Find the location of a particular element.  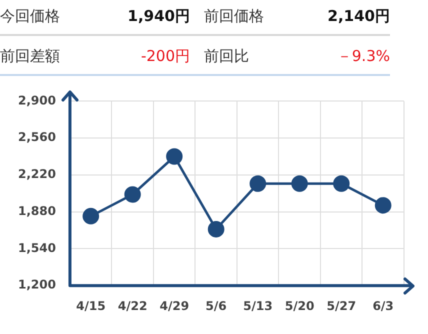

y-tick-label: 2,900 is located at coordinates (37, 100).